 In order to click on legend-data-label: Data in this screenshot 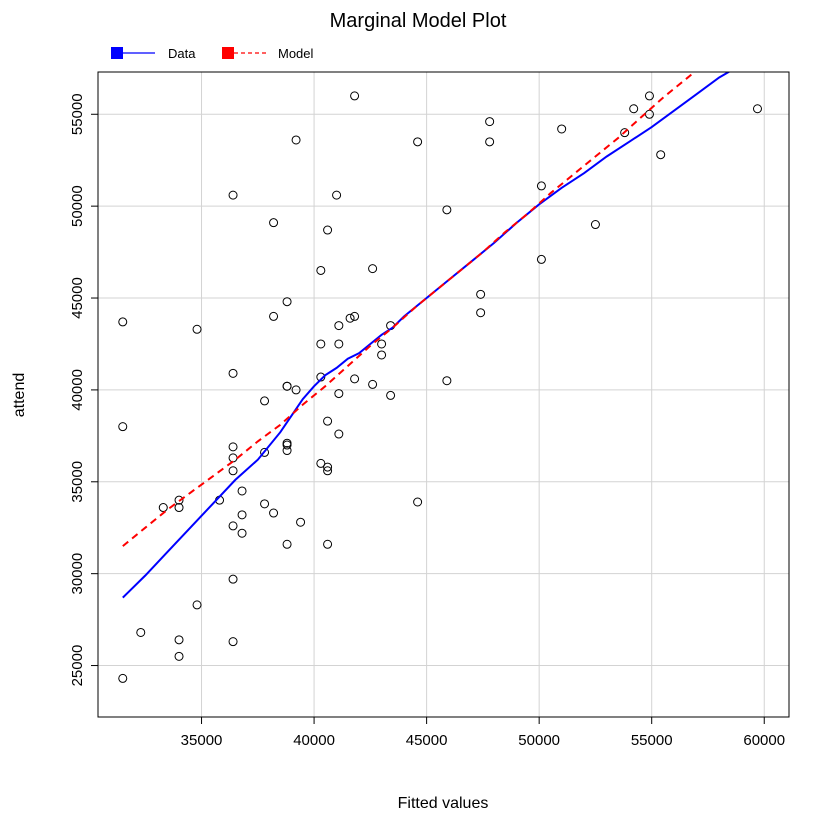, I will do `click(182, 53)`.